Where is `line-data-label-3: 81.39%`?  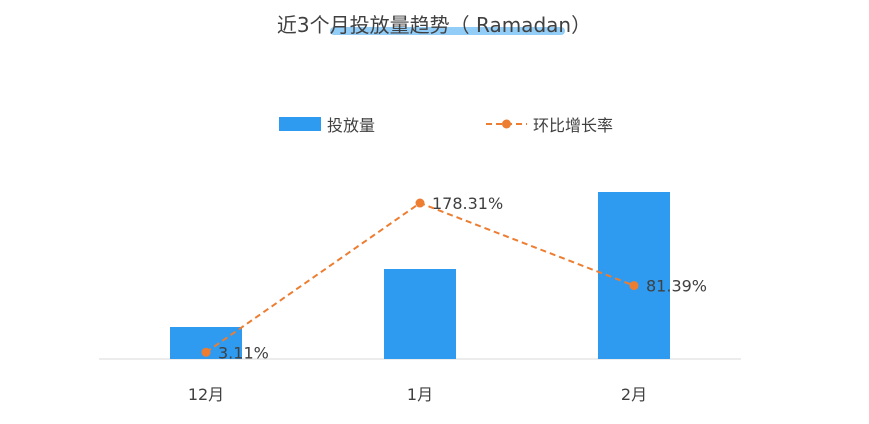 line-data-label-3: 81.39% is located at coordinates (676, 286).